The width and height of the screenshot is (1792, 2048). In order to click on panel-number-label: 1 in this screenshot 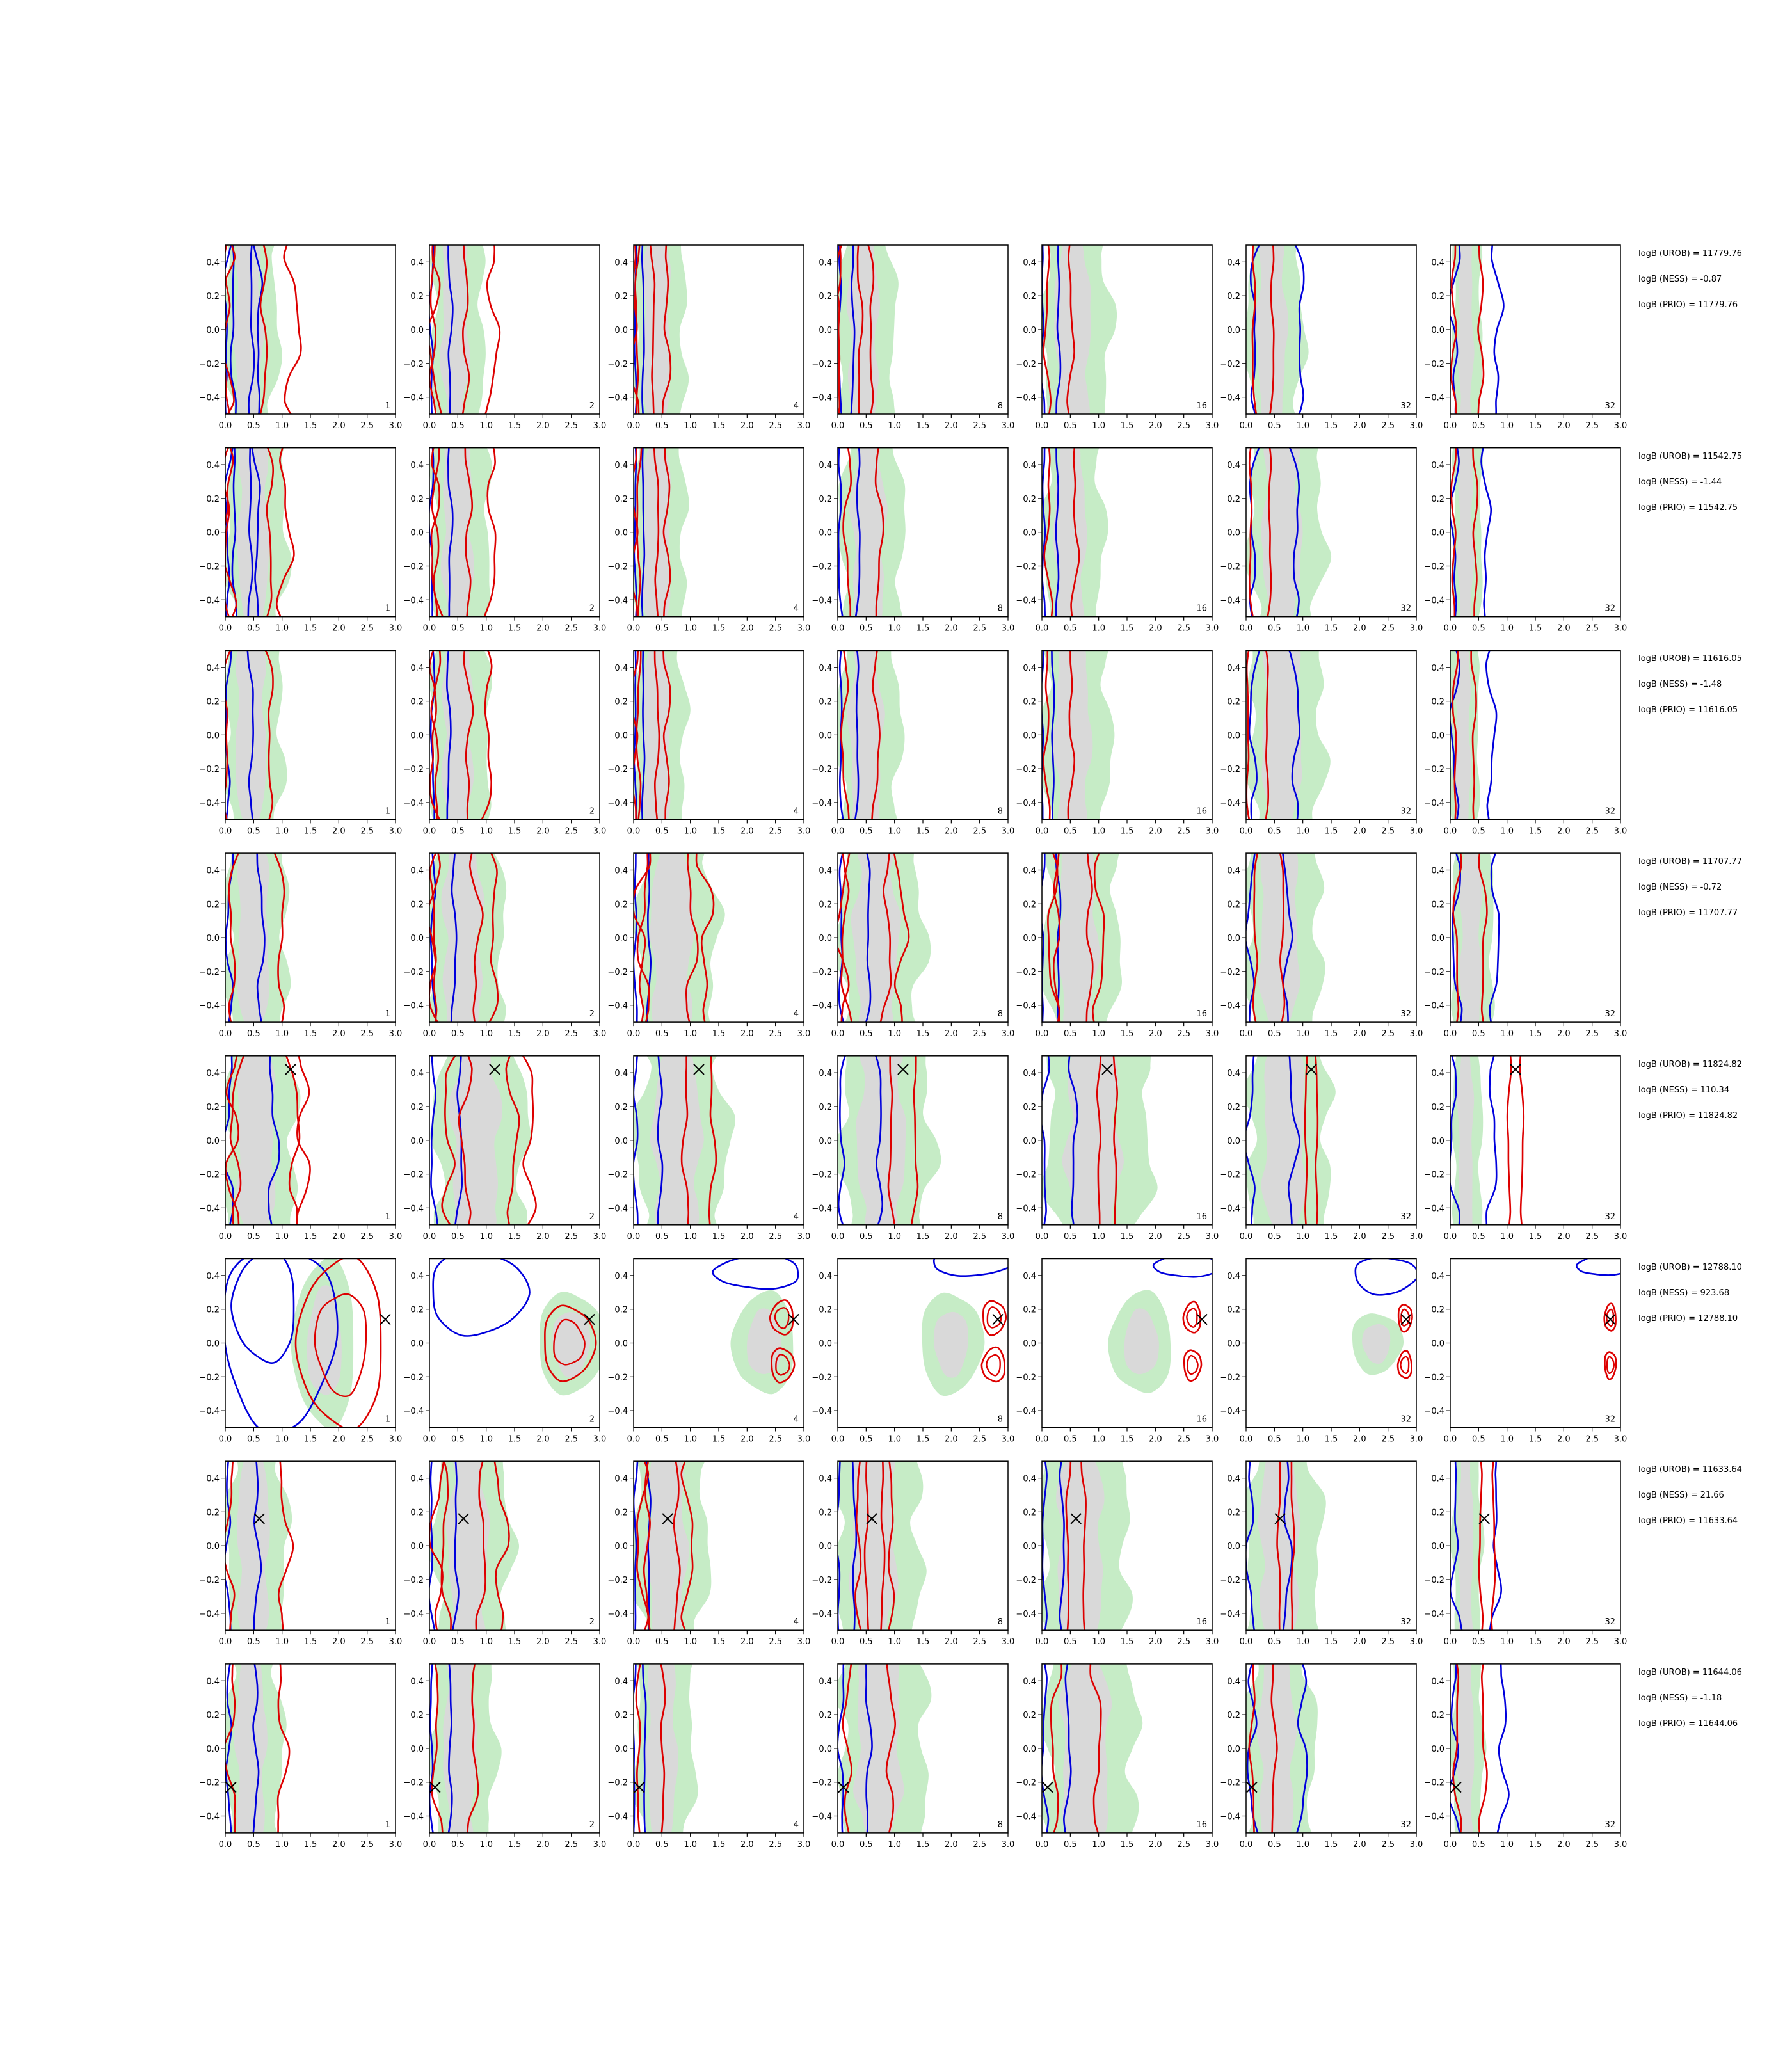, I will do `click(387, 1217)`.